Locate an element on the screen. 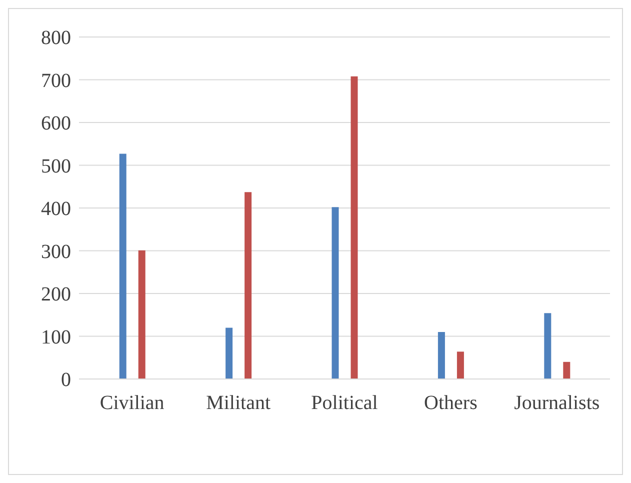 The width and height of the screenshot is (631, 483). x-tick-label: Militant is located at coordinates (238, 403).